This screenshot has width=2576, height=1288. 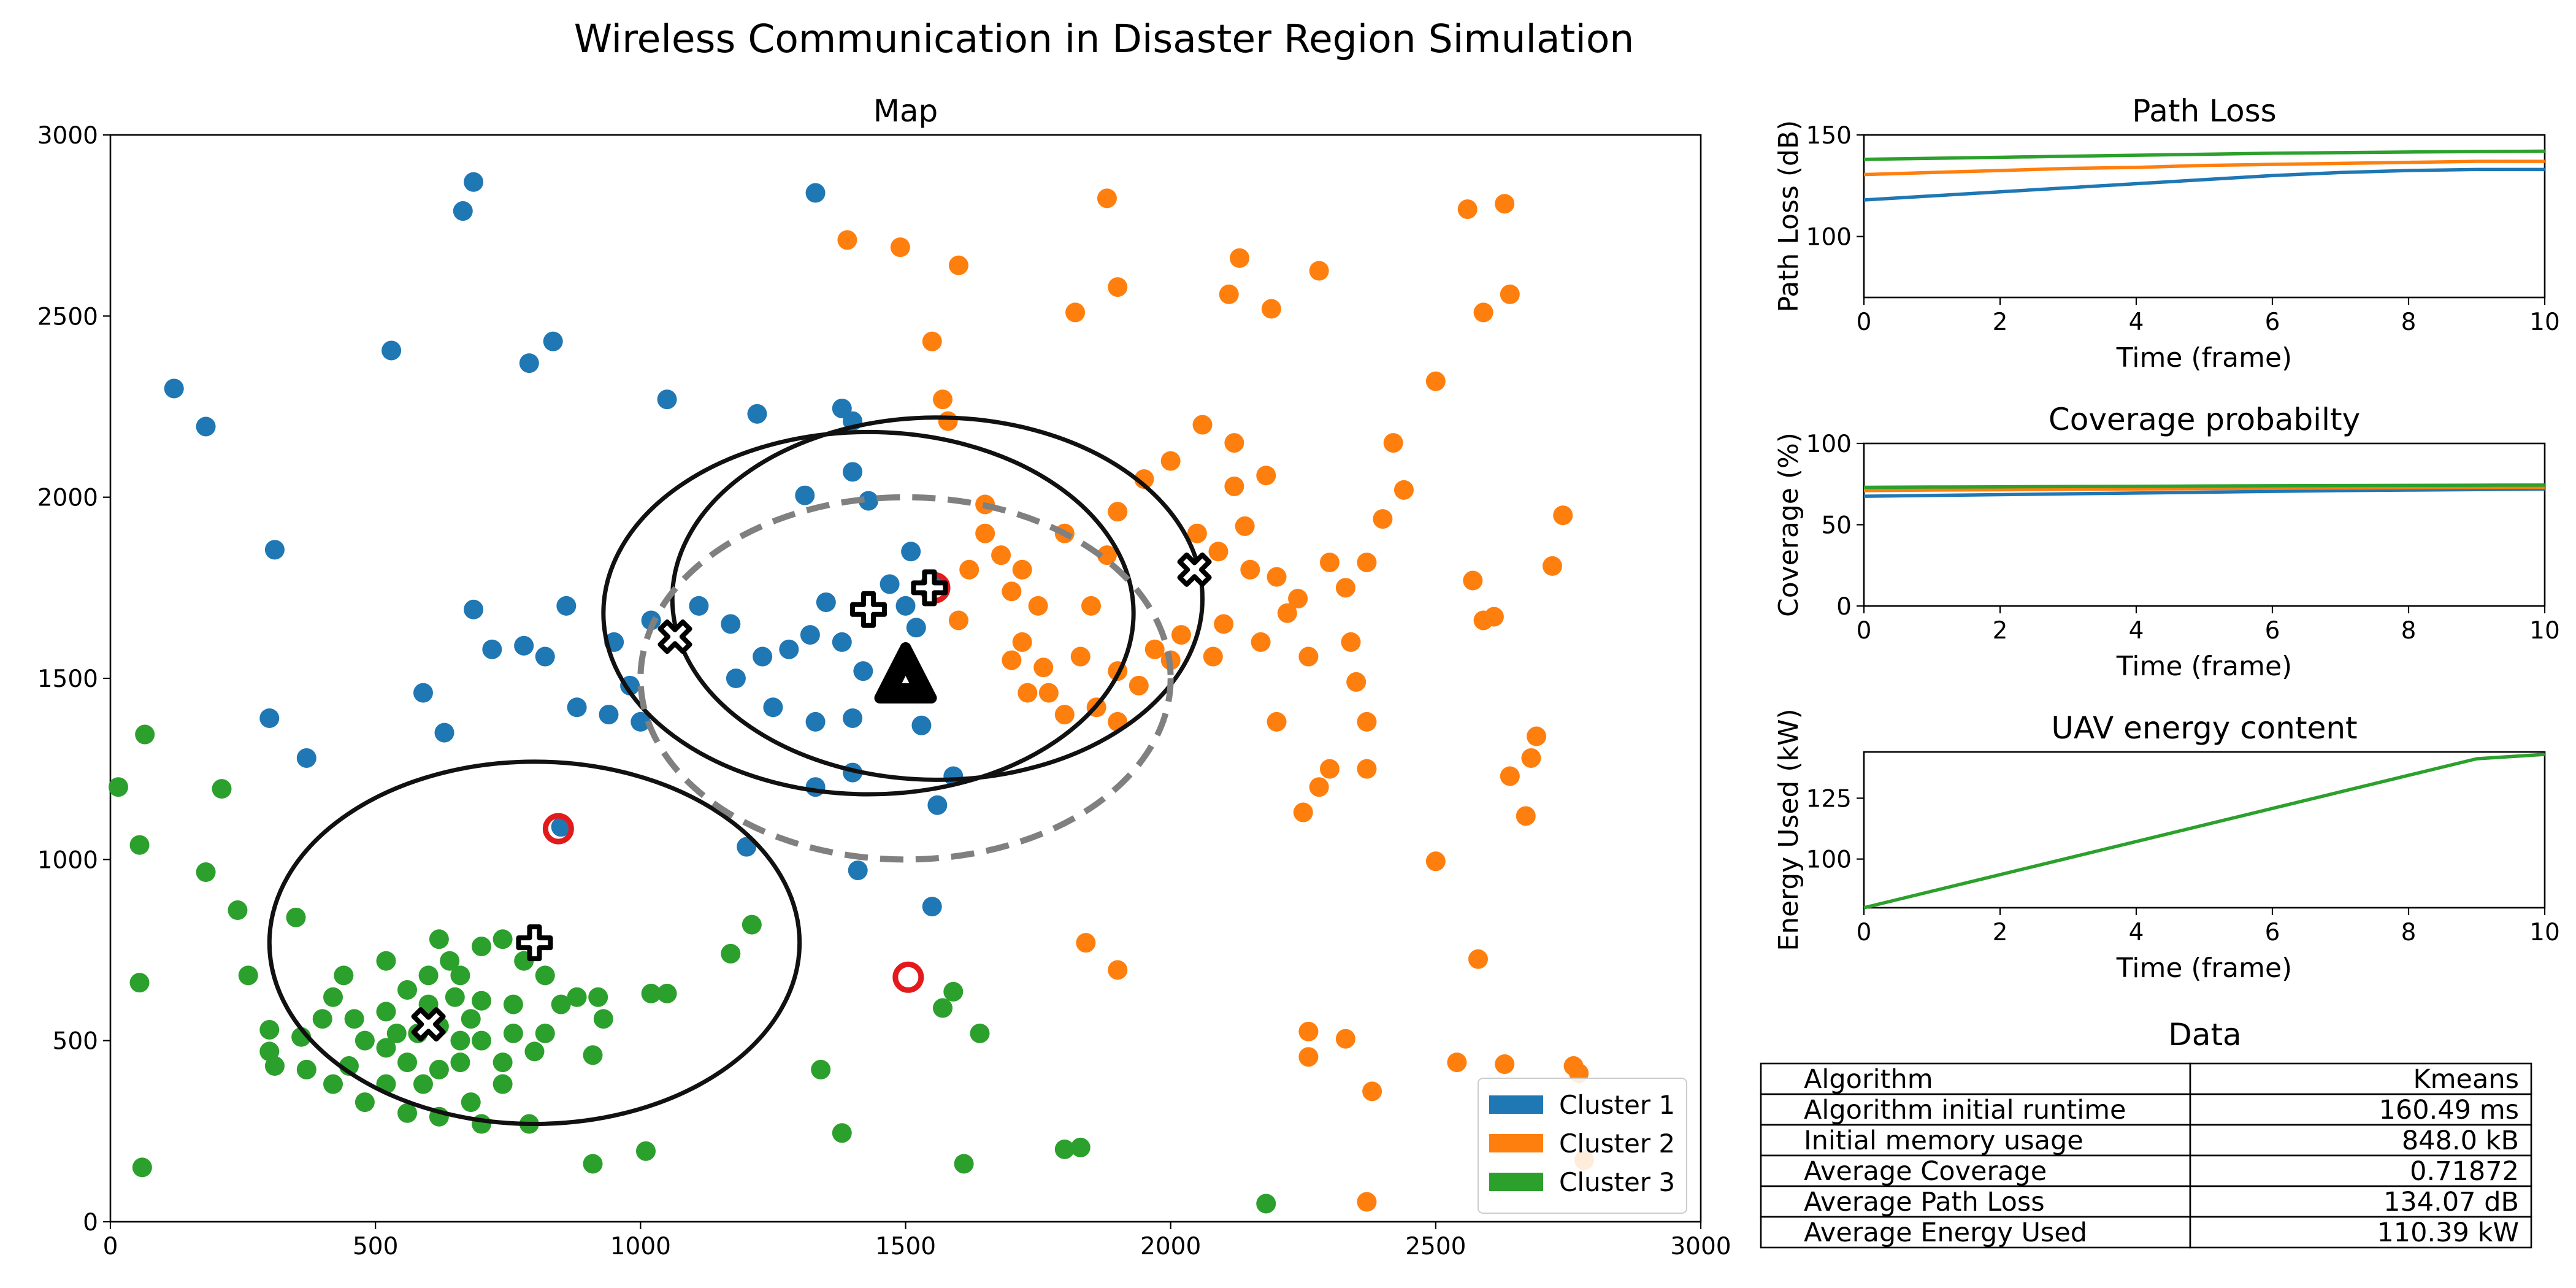 What do you see at coordinates (558, 829) in the screenshot?
I see `highlighted-user-marker` at bounding box center [558, 829].